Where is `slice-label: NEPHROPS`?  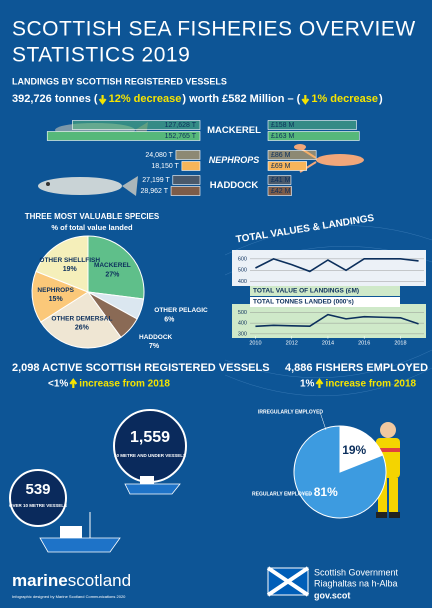
slice-label: NEPHROPS is located at coordinates (55, 290).